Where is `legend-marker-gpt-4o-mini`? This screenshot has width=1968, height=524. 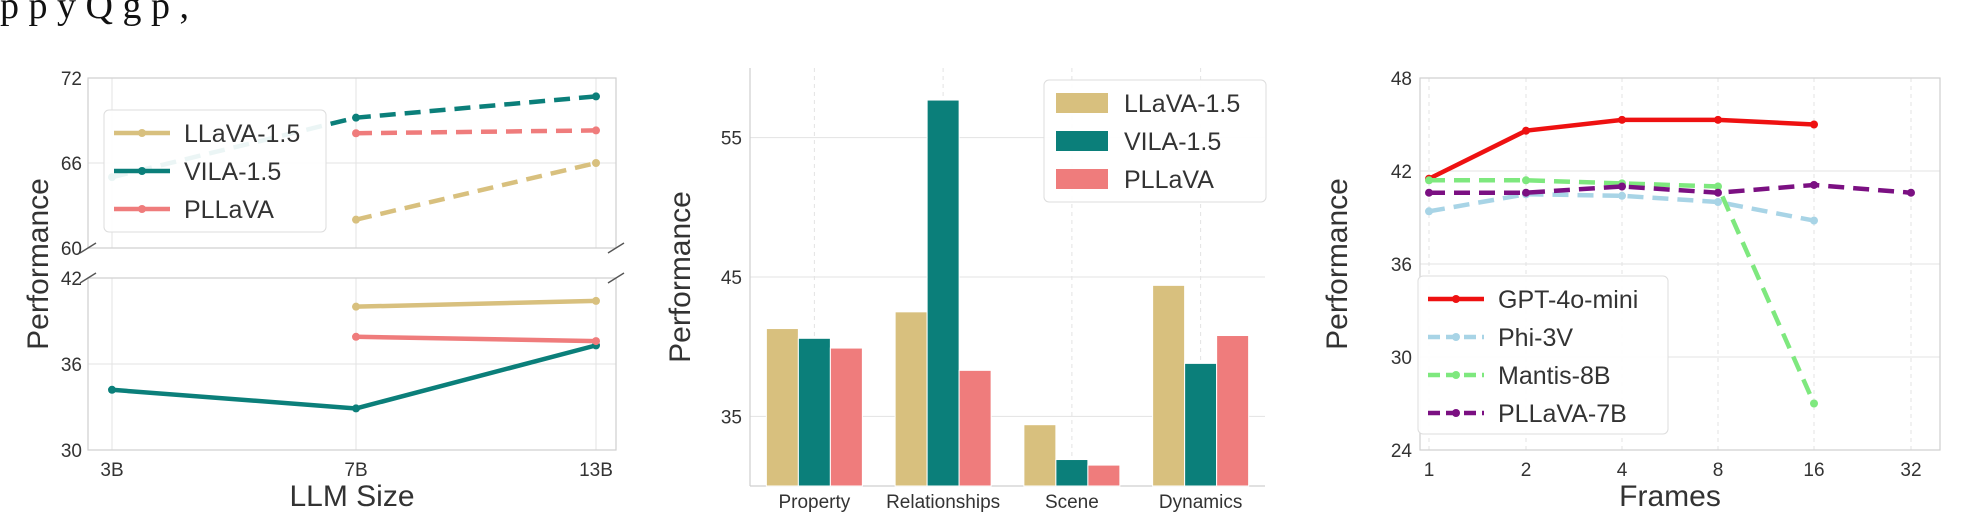
legend-marker-gpt-4o-mini is located at coordinates (1456, 299).